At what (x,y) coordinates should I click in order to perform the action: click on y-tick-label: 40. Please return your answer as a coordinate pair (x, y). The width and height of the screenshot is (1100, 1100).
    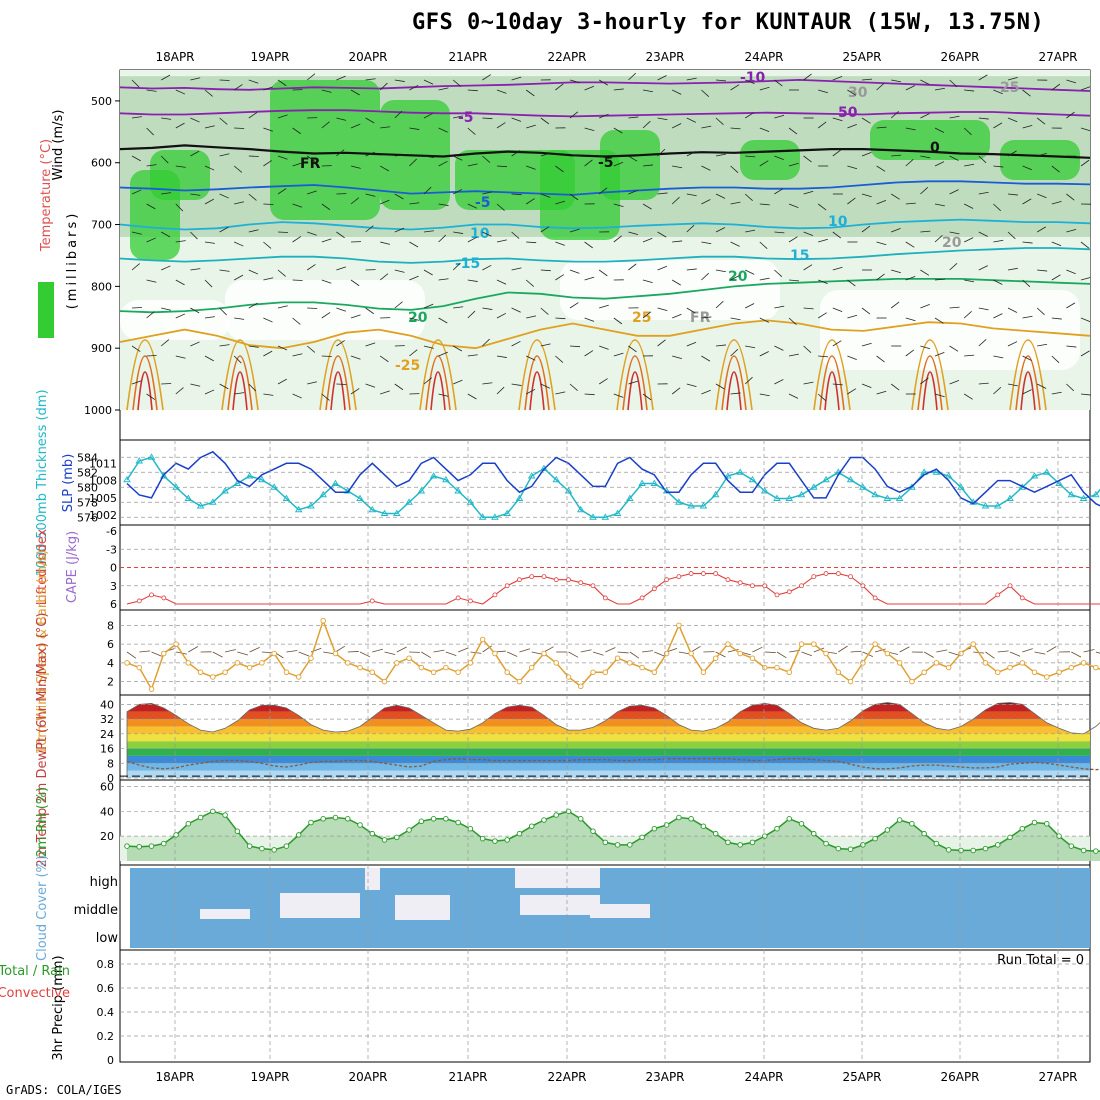
    Looking at the image, I should click on (107, 704).